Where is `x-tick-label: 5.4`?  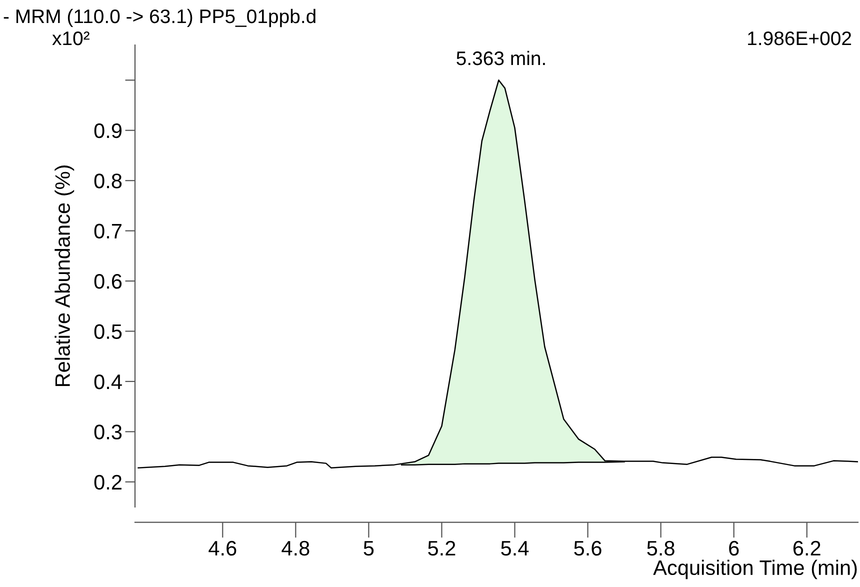
x-tick-label: 5.4 is located at coordinates (515, 548).